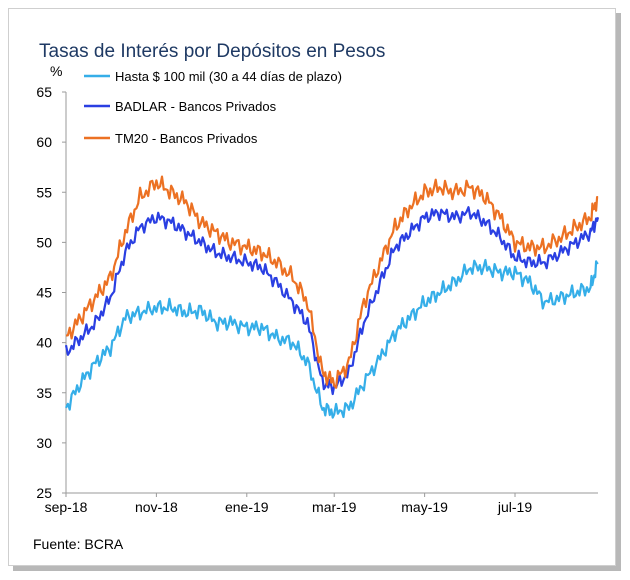 This screenshot has width=630, height=580. I want to click on y-tick-label: 40, so click(44, 343).